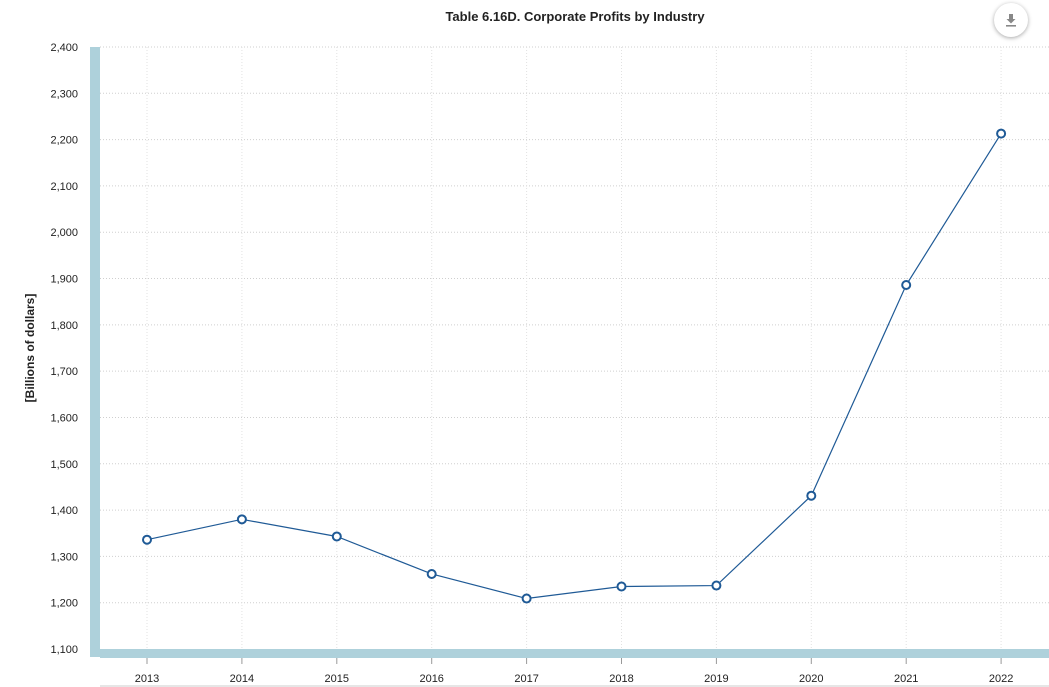 Image resolution: width=1049 pixels, height=687 pixels. Describe the element at coordinates (431, 679) in the screenshot. I see `x-tick-label: 2016` at that location.